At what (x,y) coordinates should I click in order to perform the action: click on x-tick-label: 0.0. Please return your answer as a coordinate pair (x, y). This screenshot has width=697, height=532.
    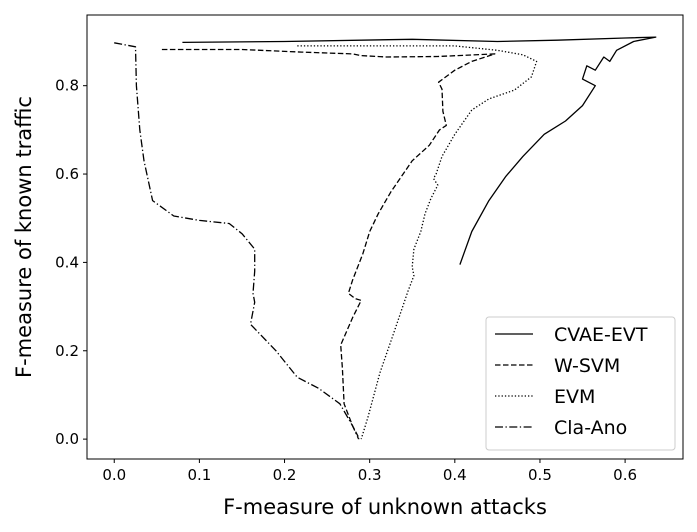
    Looking at the image, I should click on (114, 475).